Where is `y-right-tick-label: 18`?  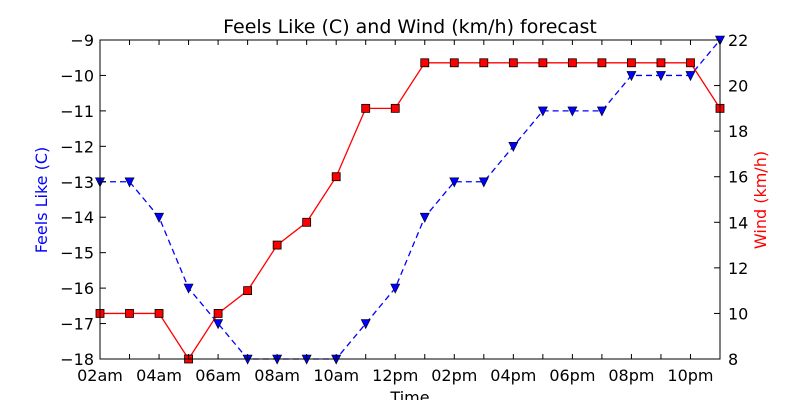
y-right-tick-label: 18 is located at coordinates (738, 131).